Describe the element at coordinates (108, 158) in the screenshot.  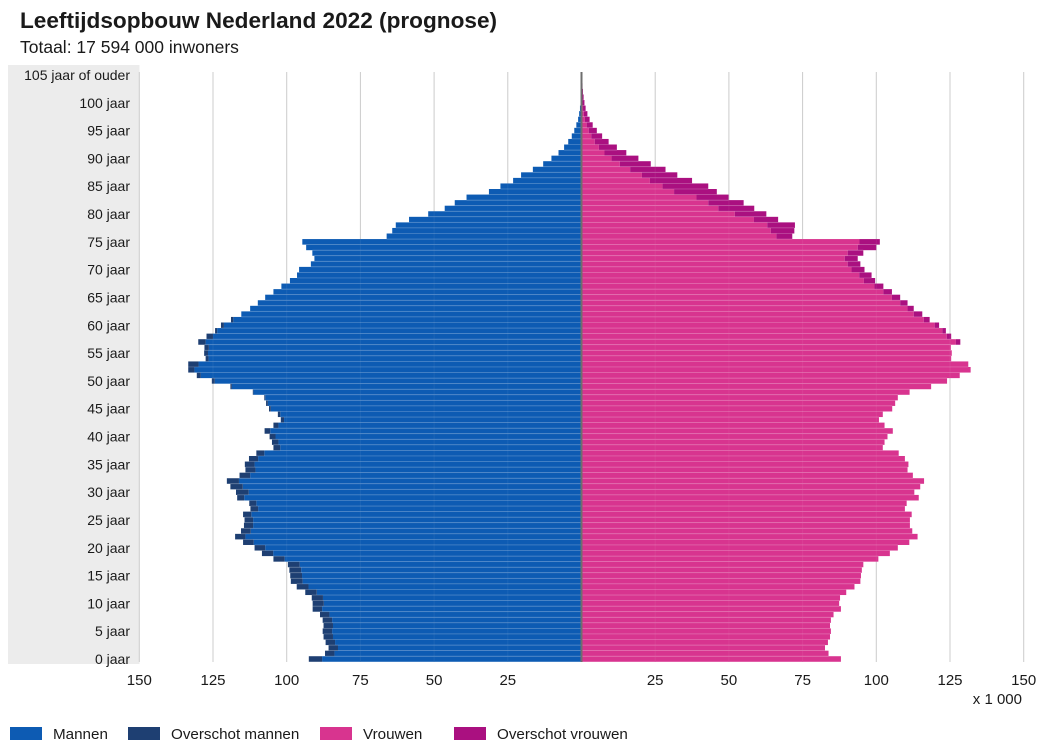
I see `svg-text: 90 jaar` at that location.